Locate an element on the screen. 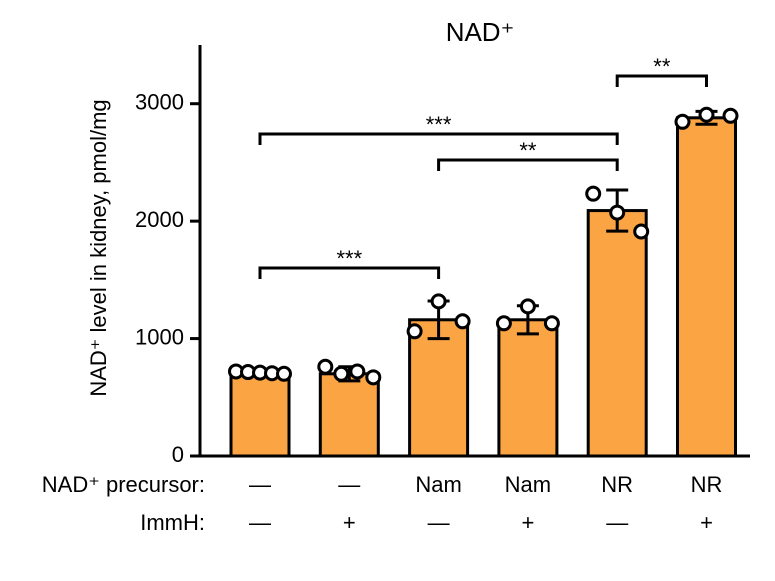  row-label: NAD⁺ precursor: is located at coordinates (123, 484).